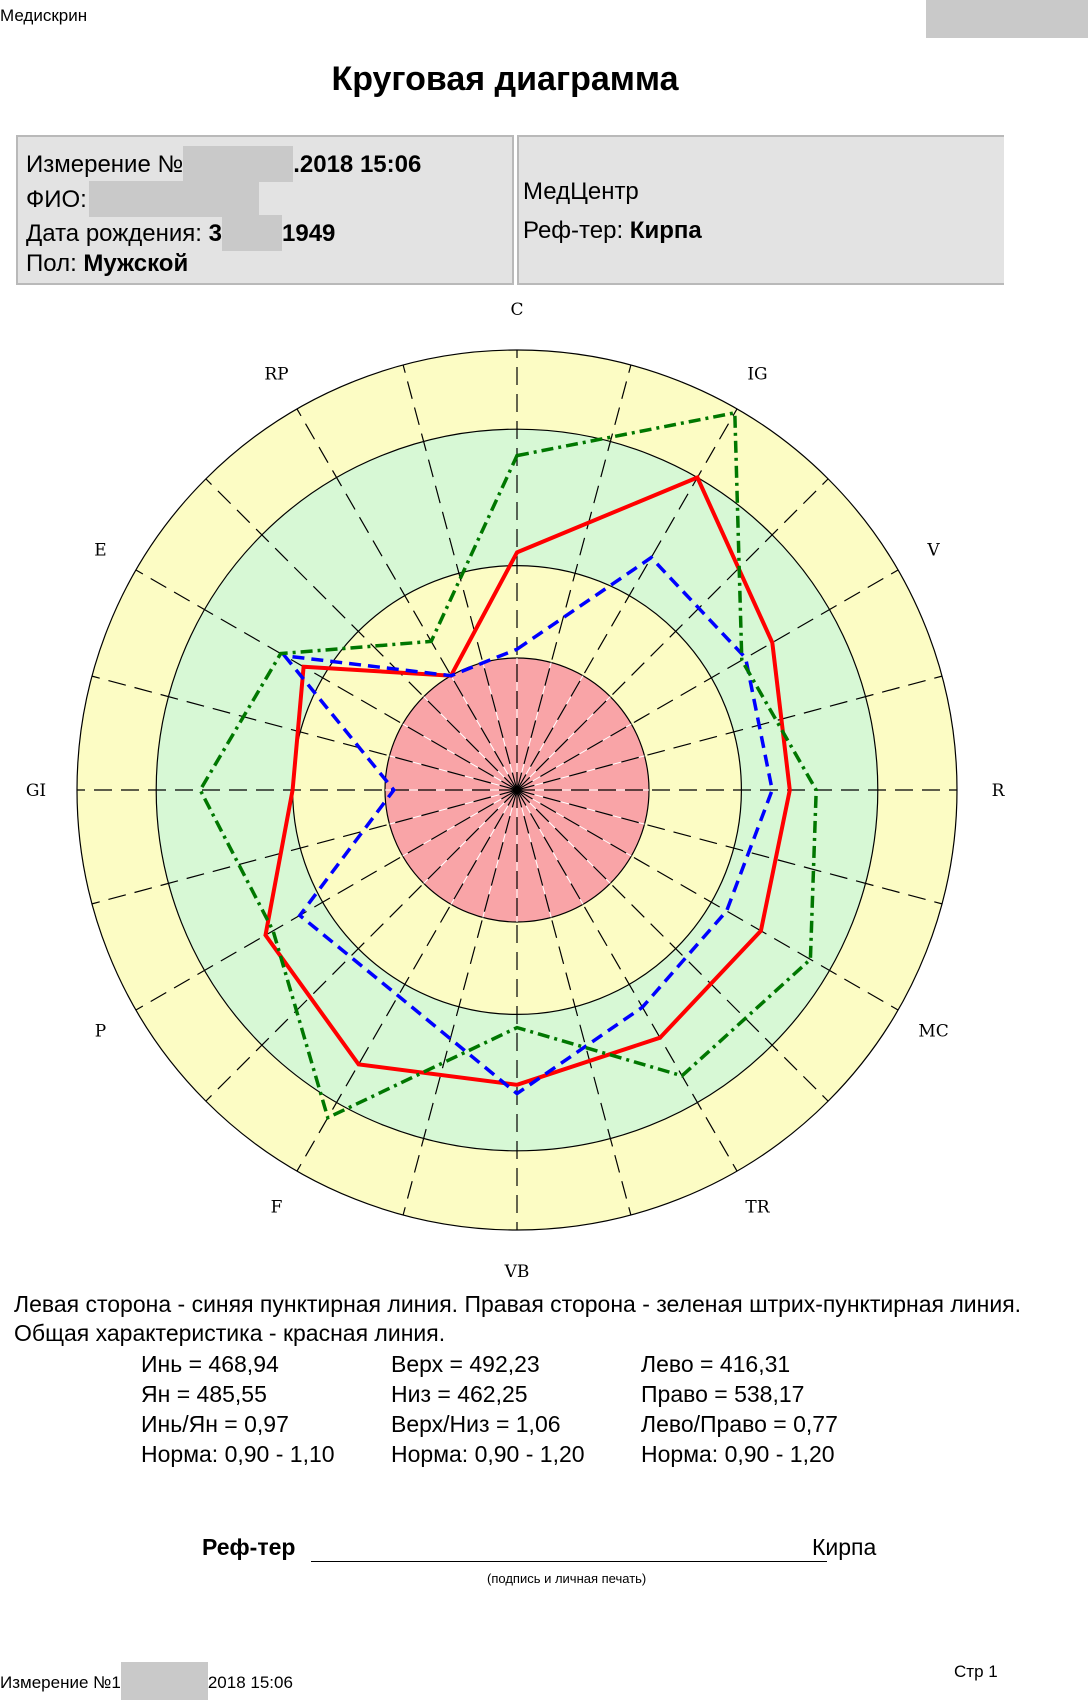 This screenshot has height=1700, width=1088. I want to click on stat-norm-1: Норма: 0,90 - 1,10, so click(238, 1454).